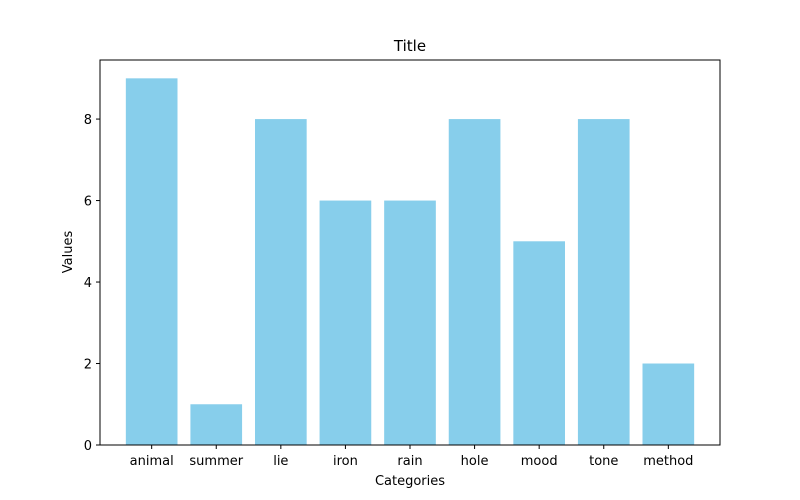 The height and width of the screenshot is (500, 800). I want to click on chart-title: Title, so click(409, 46).